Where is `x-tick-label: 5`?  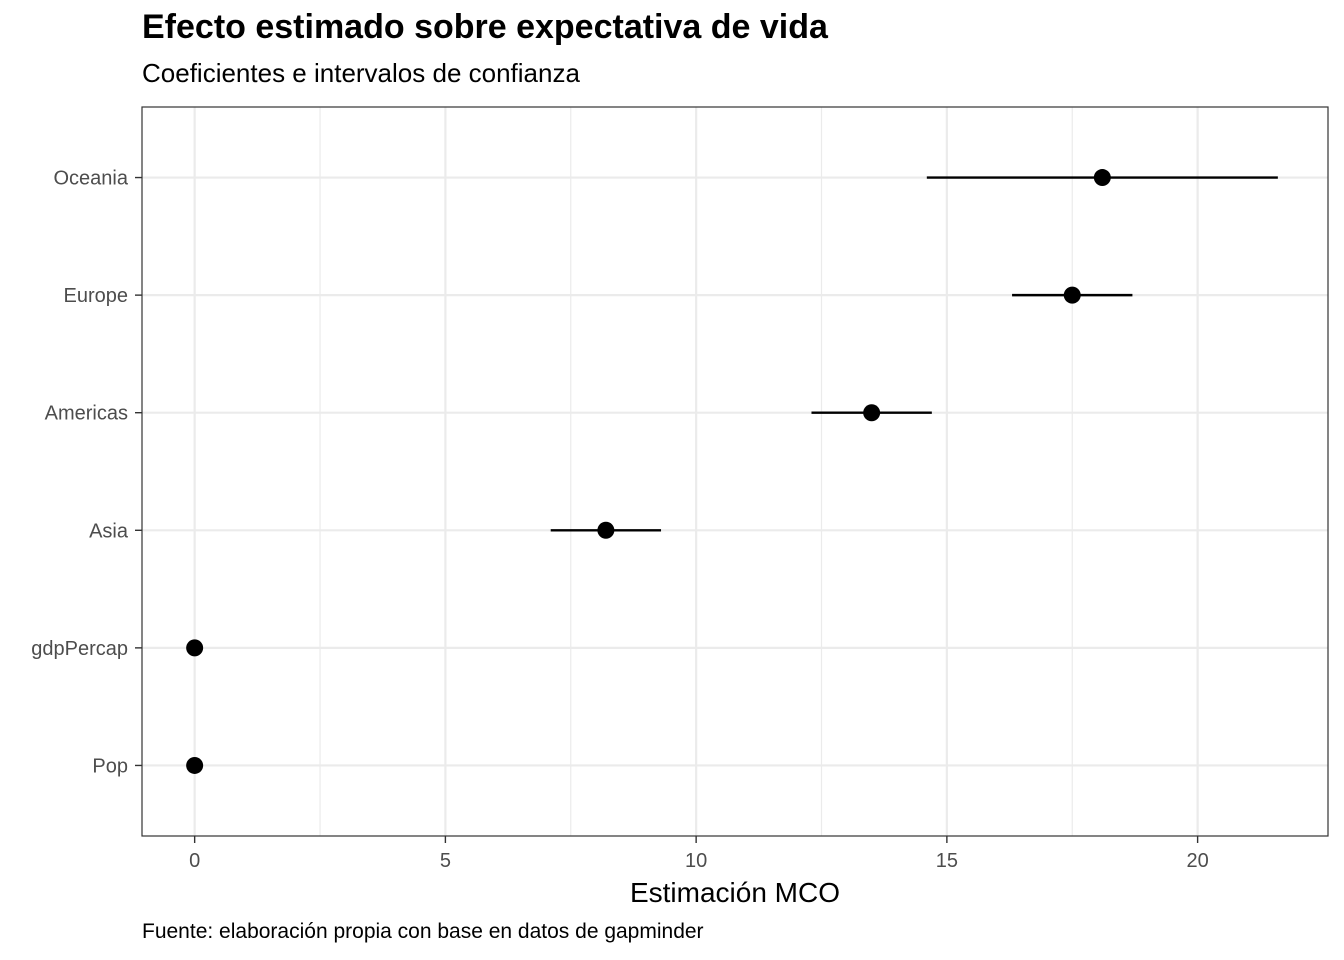 x-tick-label: 5 is located at coordinates (445, 861).